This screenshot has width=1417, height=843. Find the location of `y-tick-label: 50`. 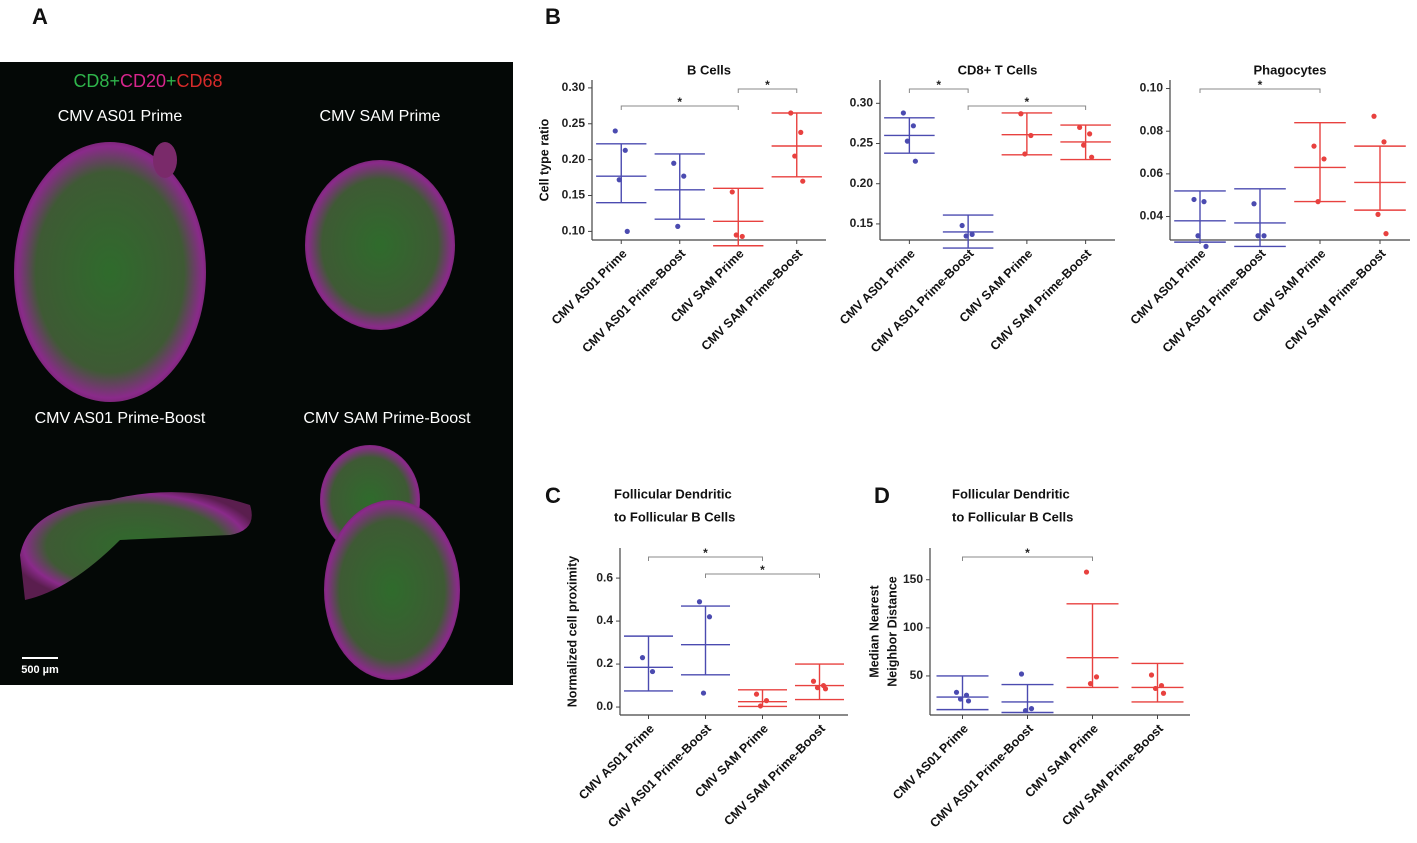

y-tick-label: 50 is located at coordinates (917, 675).